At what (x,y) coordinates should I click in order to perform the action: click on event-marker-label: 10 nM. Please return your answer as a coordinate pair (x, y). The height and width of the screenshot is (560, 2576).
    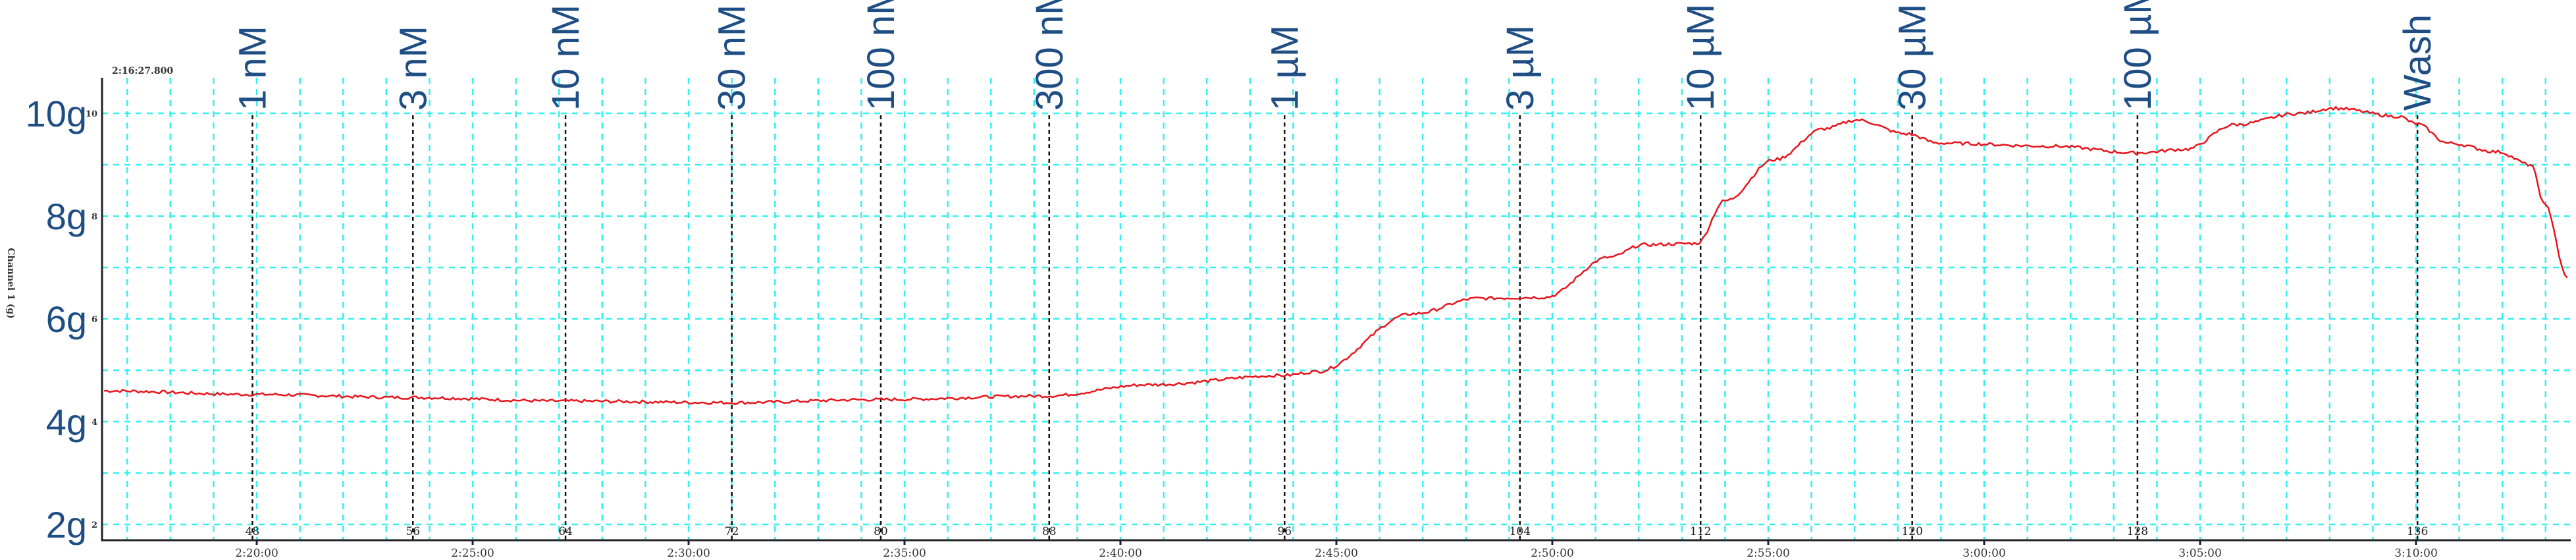
    Looking at the image, I should click on (565, 58).